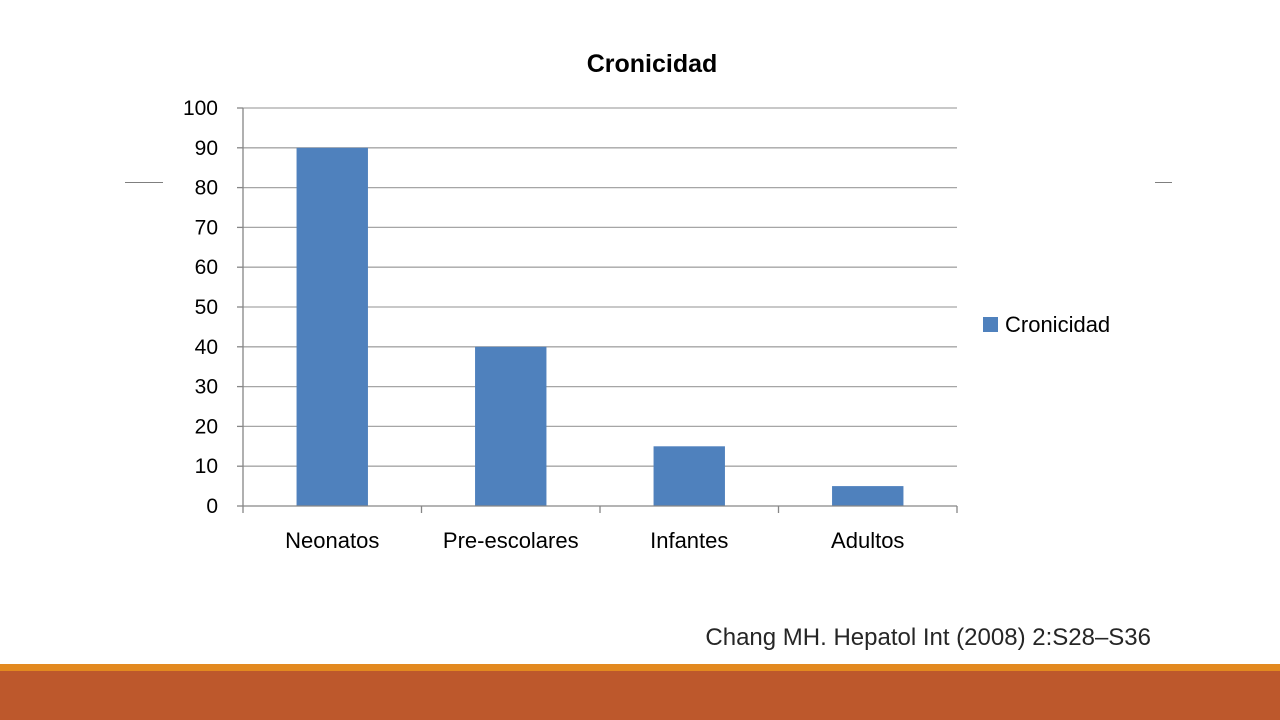 This screenshot has height=720, width=1280. I want to click on x-category-label: Infantes, so click(689, 540).